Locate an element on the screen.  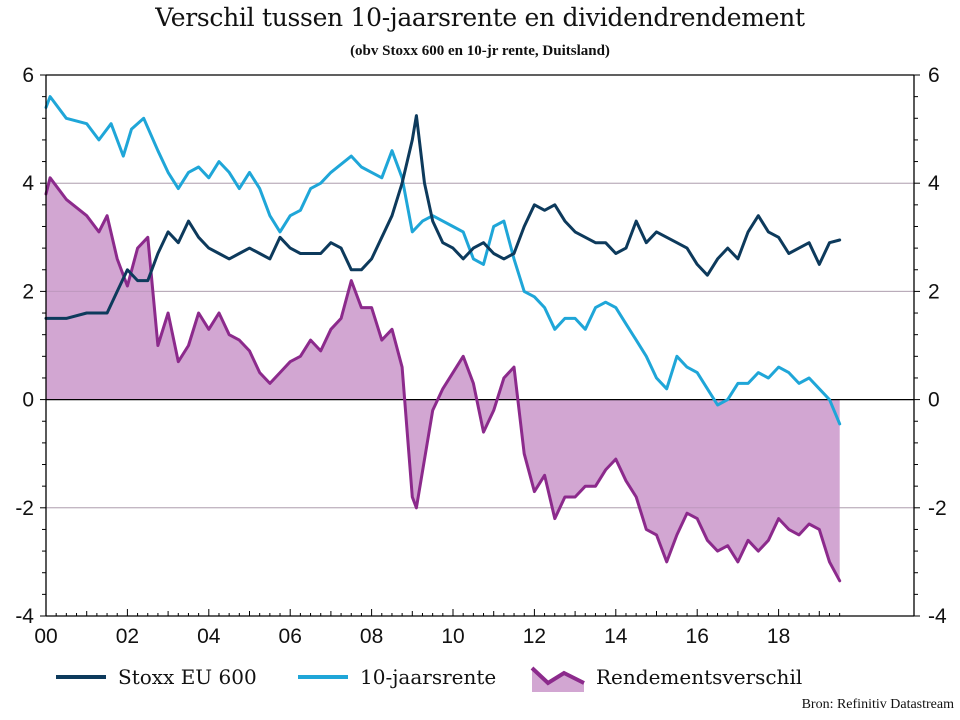
y-tick-label-right: 4 is located at coordinates (934, 183).